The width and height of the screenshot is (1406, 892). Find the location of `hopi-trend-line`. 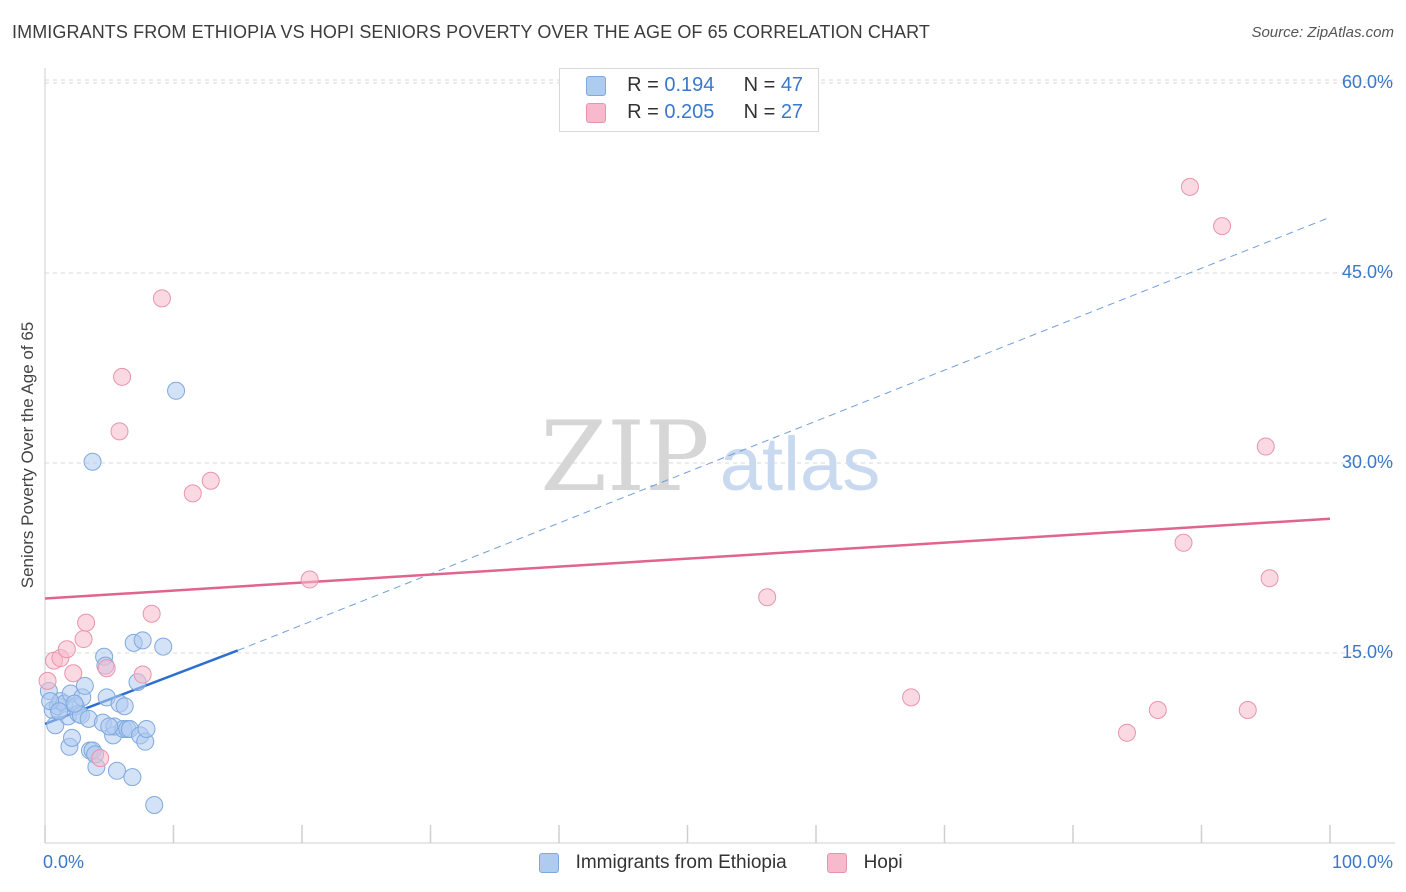

hopi-trend-line is located at coordinates (687, 558).